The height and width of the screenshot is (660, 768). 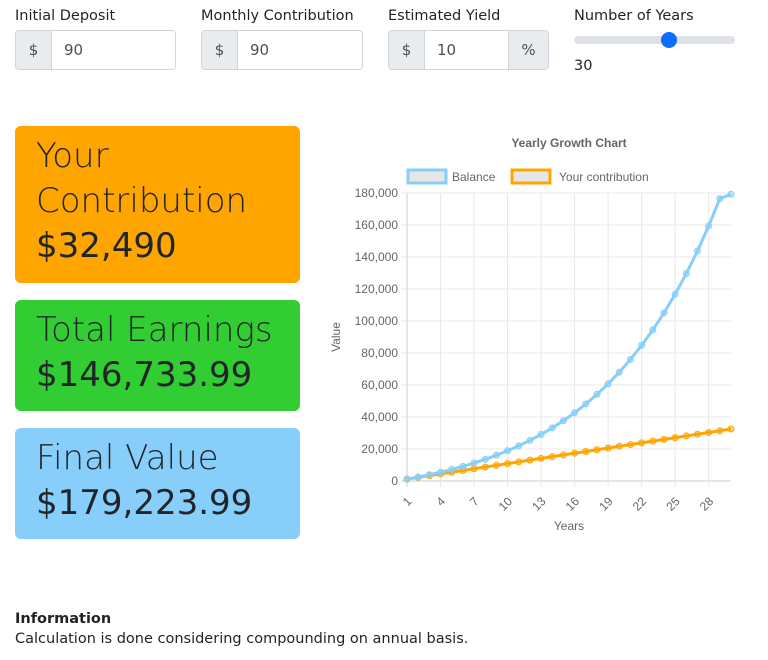 I want to click on svg-text: 40,000, so click(x=379, y=417).